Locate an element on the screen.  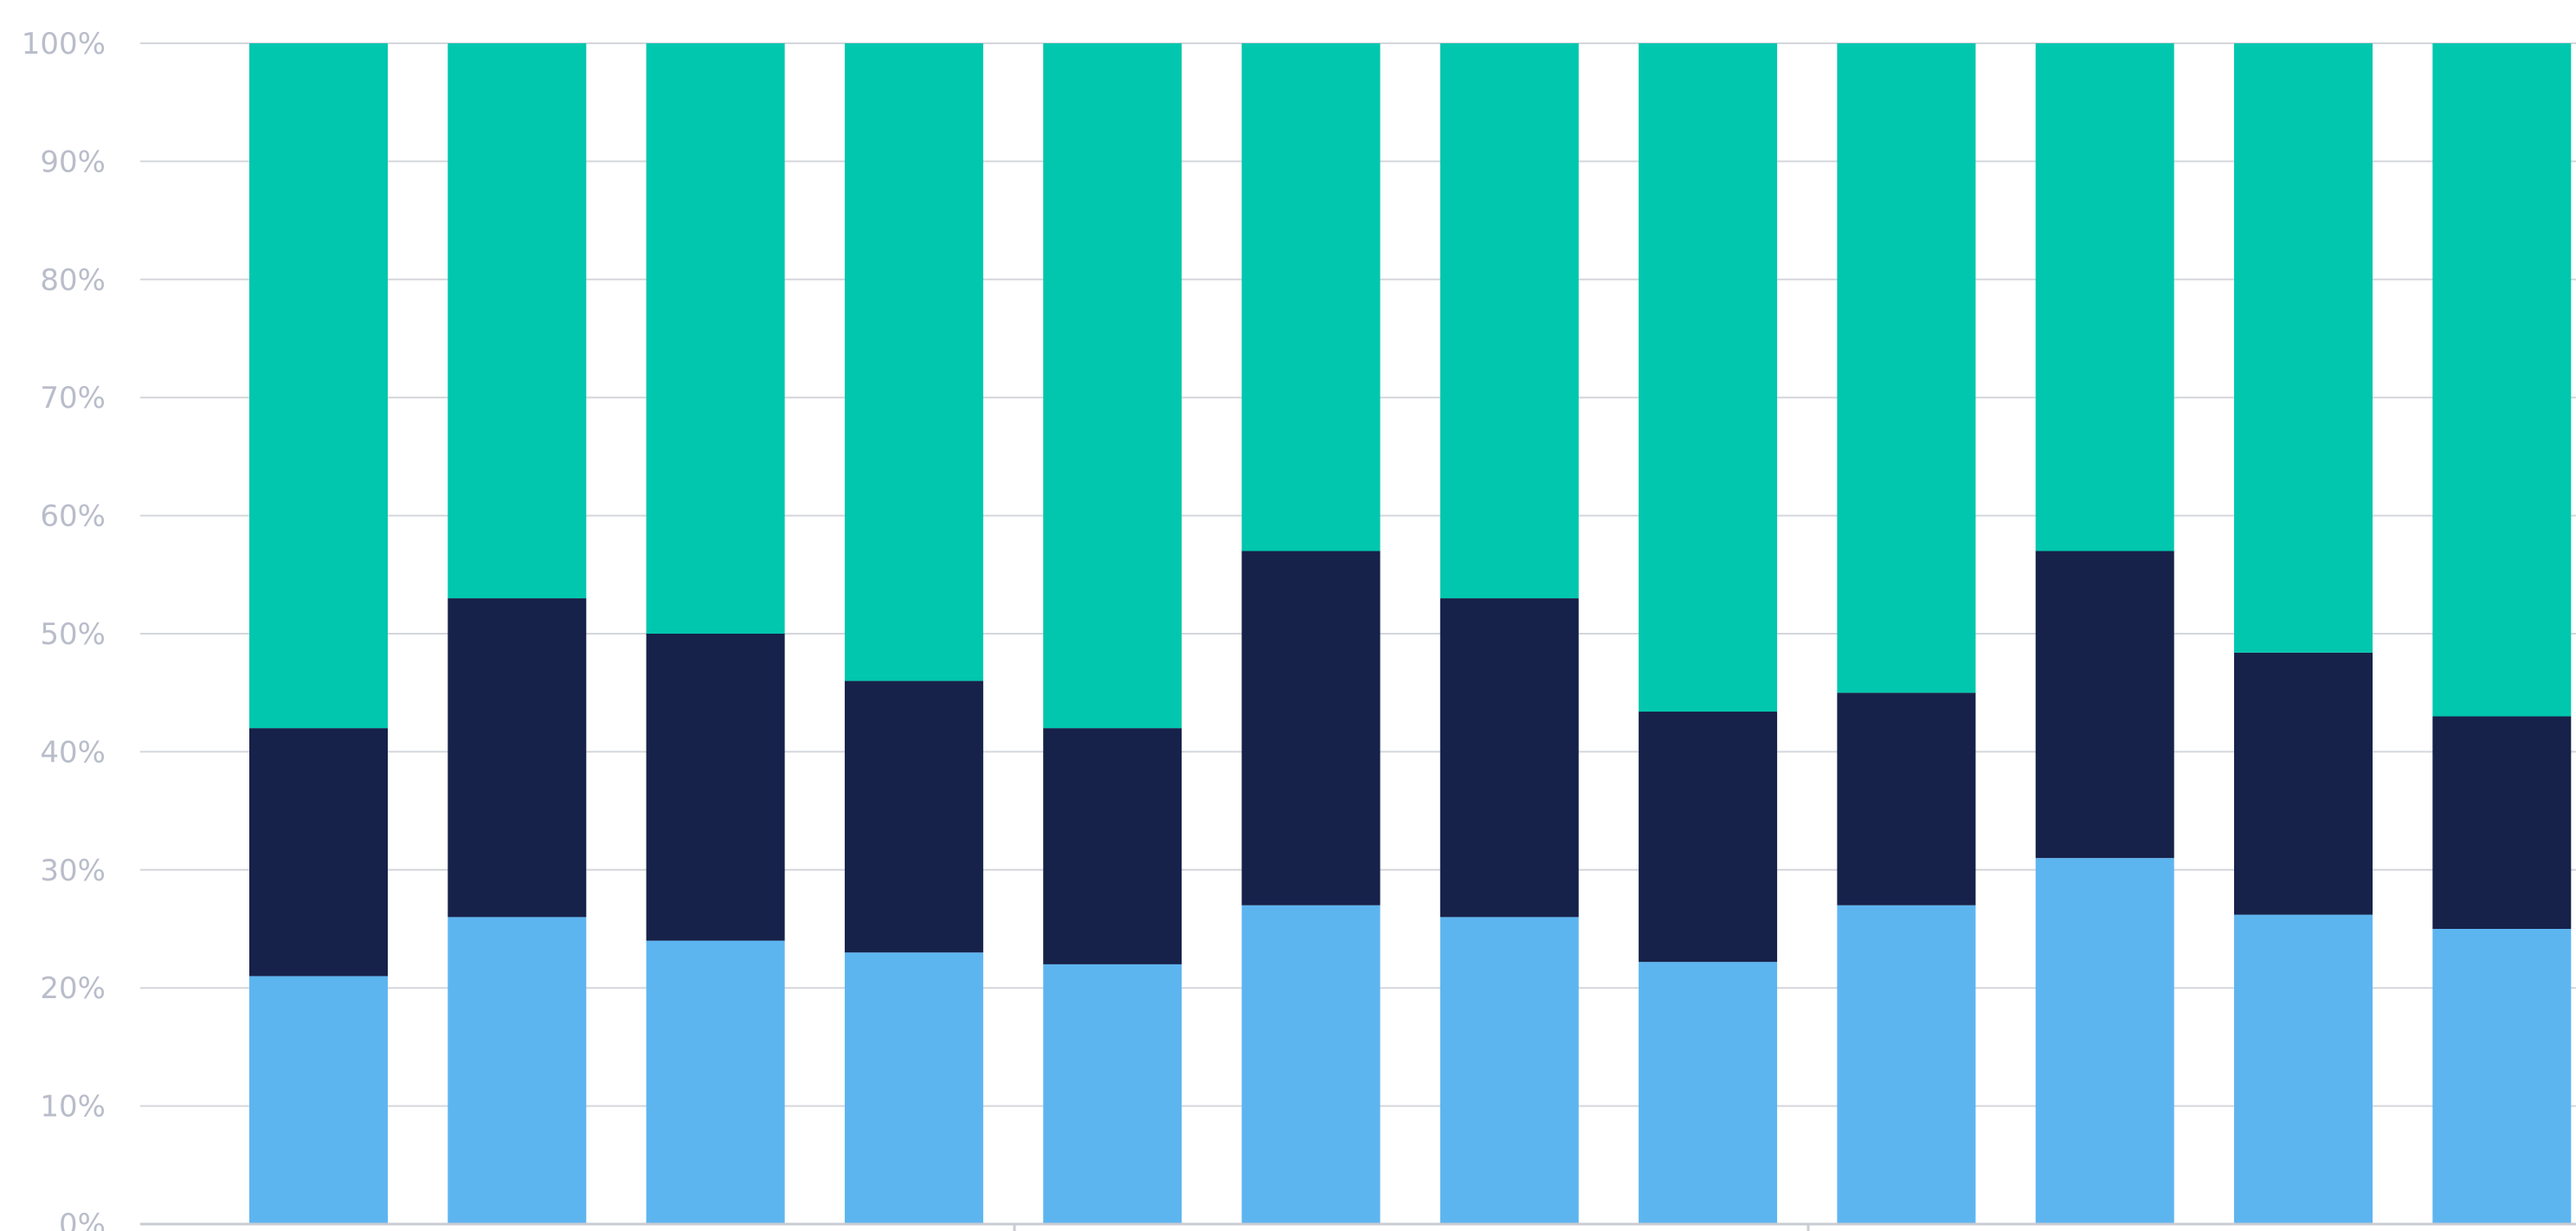
y-tick-label: 50% is located at coordinates (73, 634).